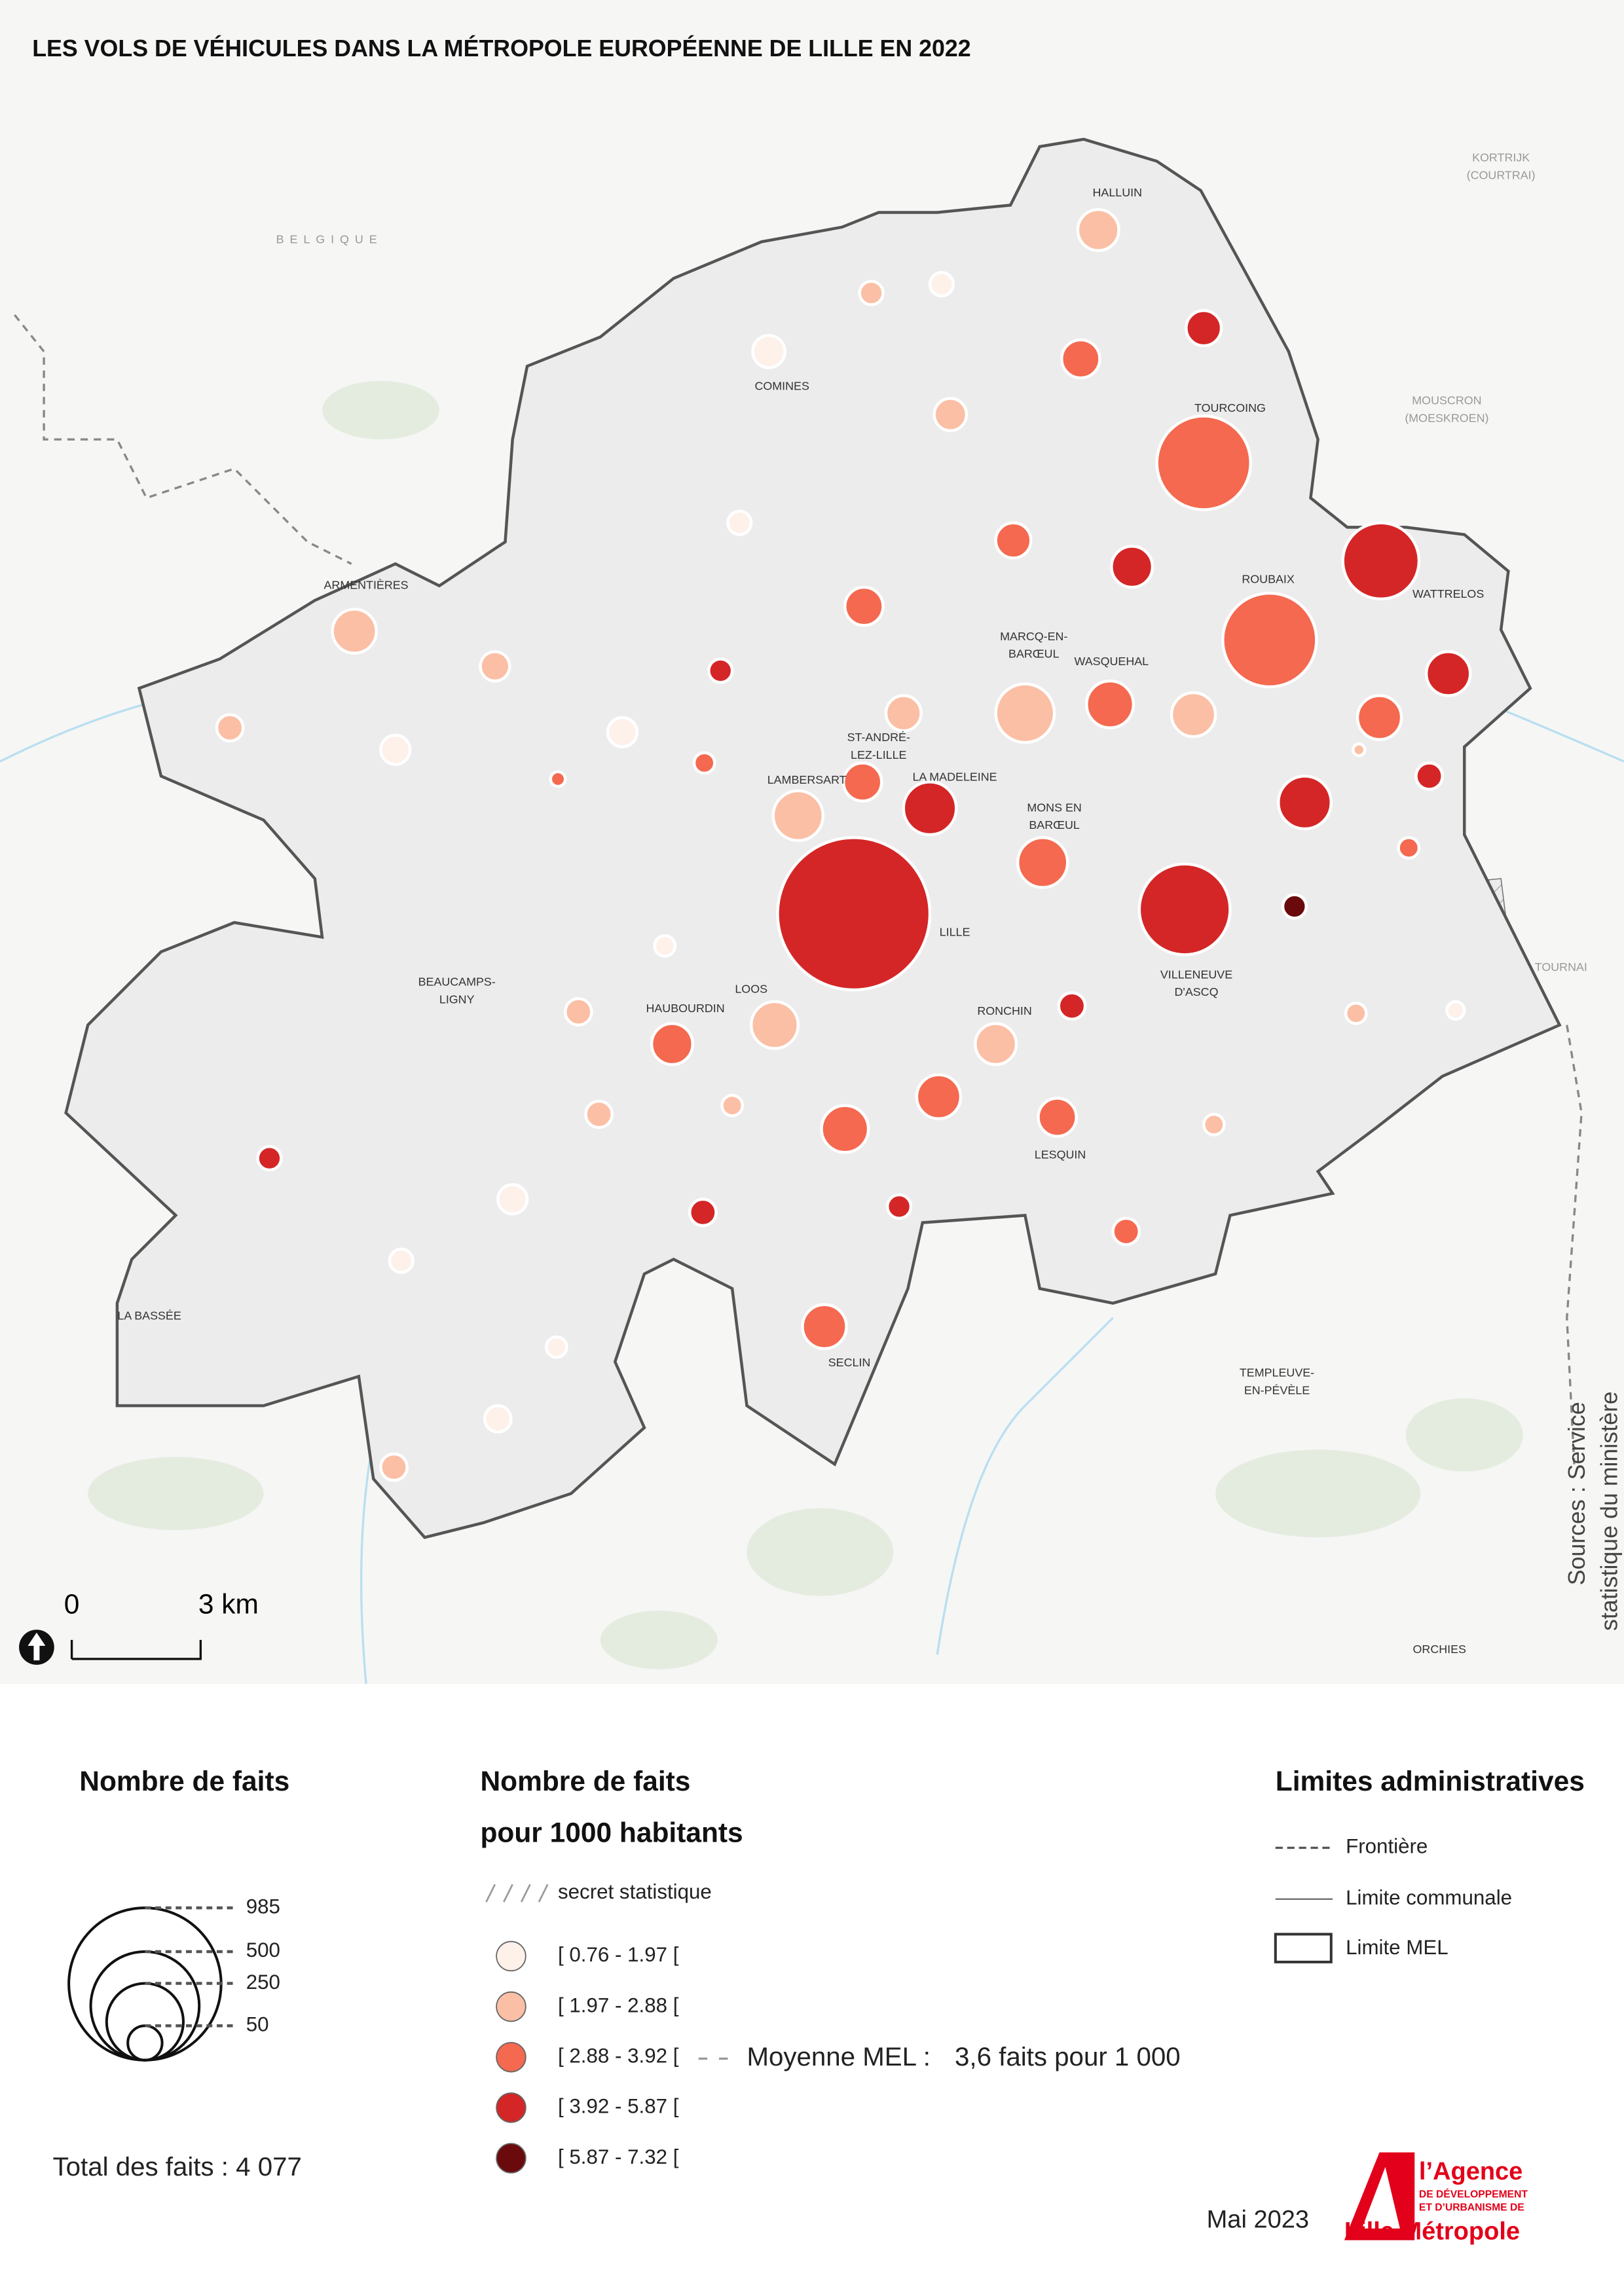 The height and width of the screenshot is (2296, 1624). Describe the element at coordinates (1268, 579) in the screenshot. I see `place-label: ROUBAIX` at that location.